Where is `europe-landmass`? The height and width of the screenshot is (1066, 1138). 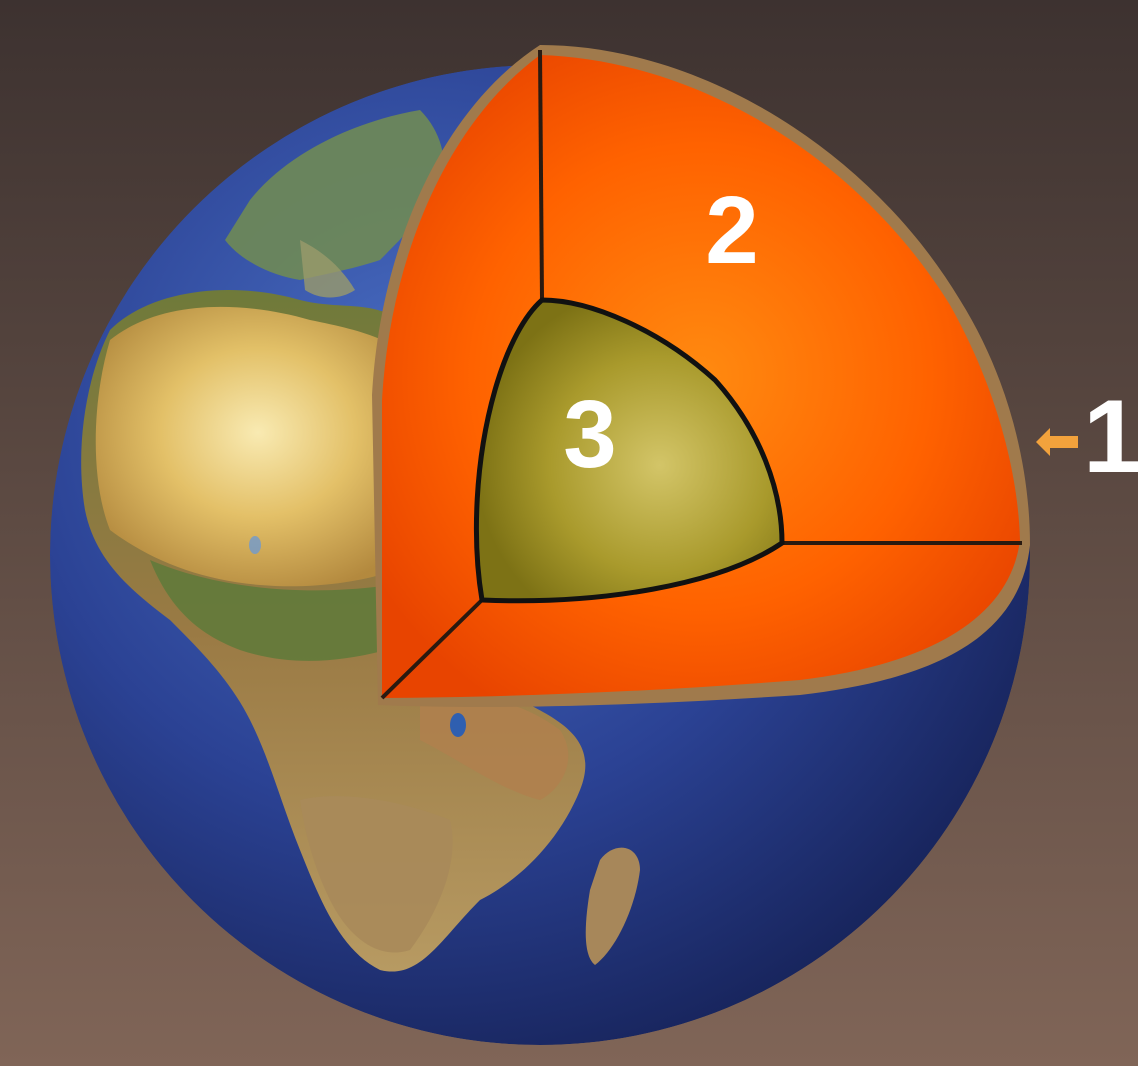 europe-landmass is located at coordinates (334, 195).